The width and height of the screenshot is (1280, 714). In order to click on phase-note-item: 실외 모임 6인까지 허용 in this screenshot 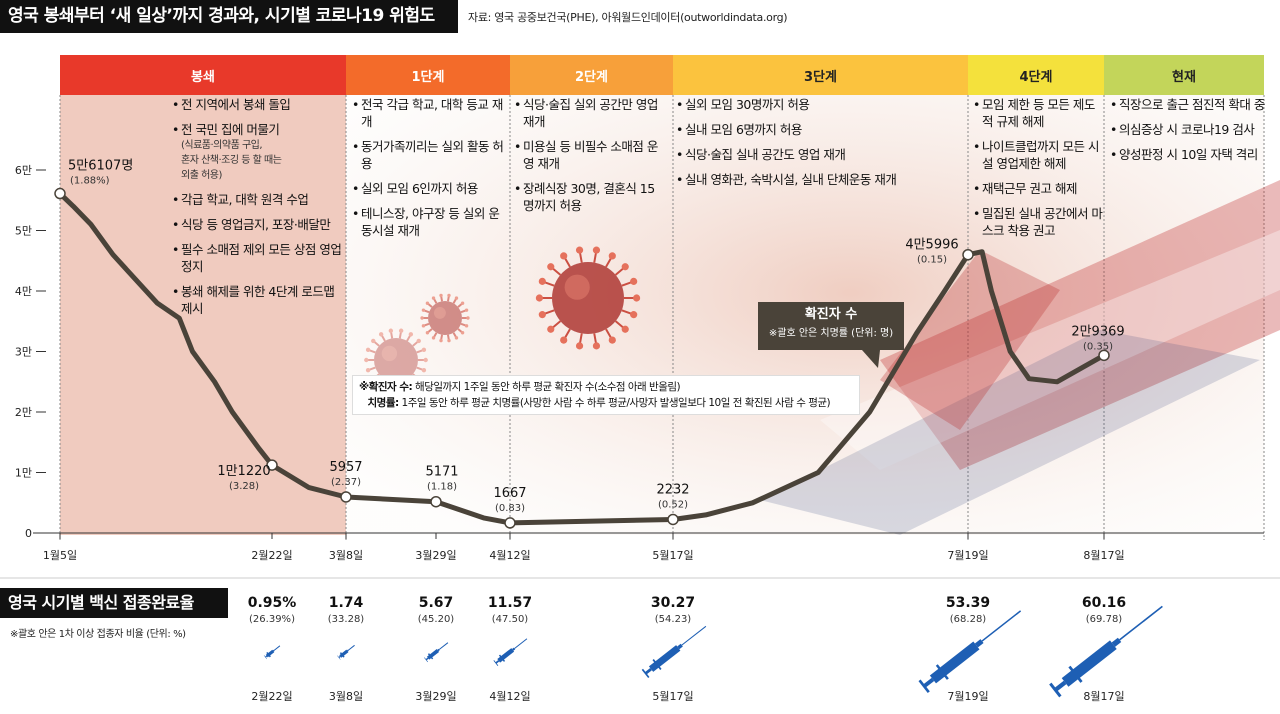, I will do `click(429, 188)`.